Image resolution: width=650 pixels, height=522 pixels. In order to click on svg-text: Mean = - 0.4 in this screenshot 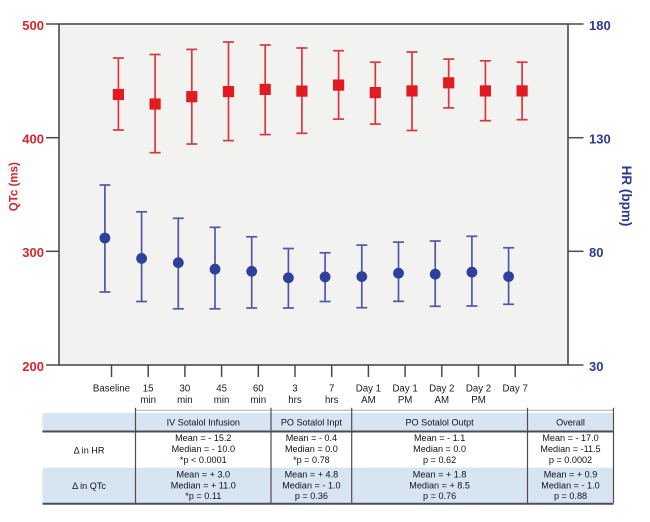, I will do `click(311, 438)`.